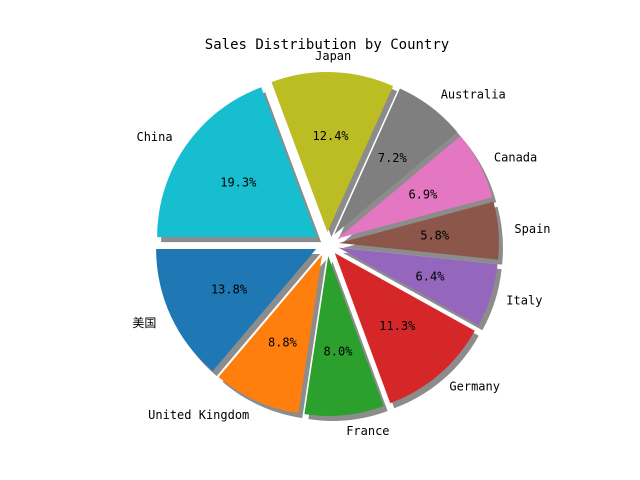 The height and width of the screenshot is (480, 640). What do you see at coordinates (237, 162) in the screenshot?
I see `slice-china` at bounding box center [237, 162].